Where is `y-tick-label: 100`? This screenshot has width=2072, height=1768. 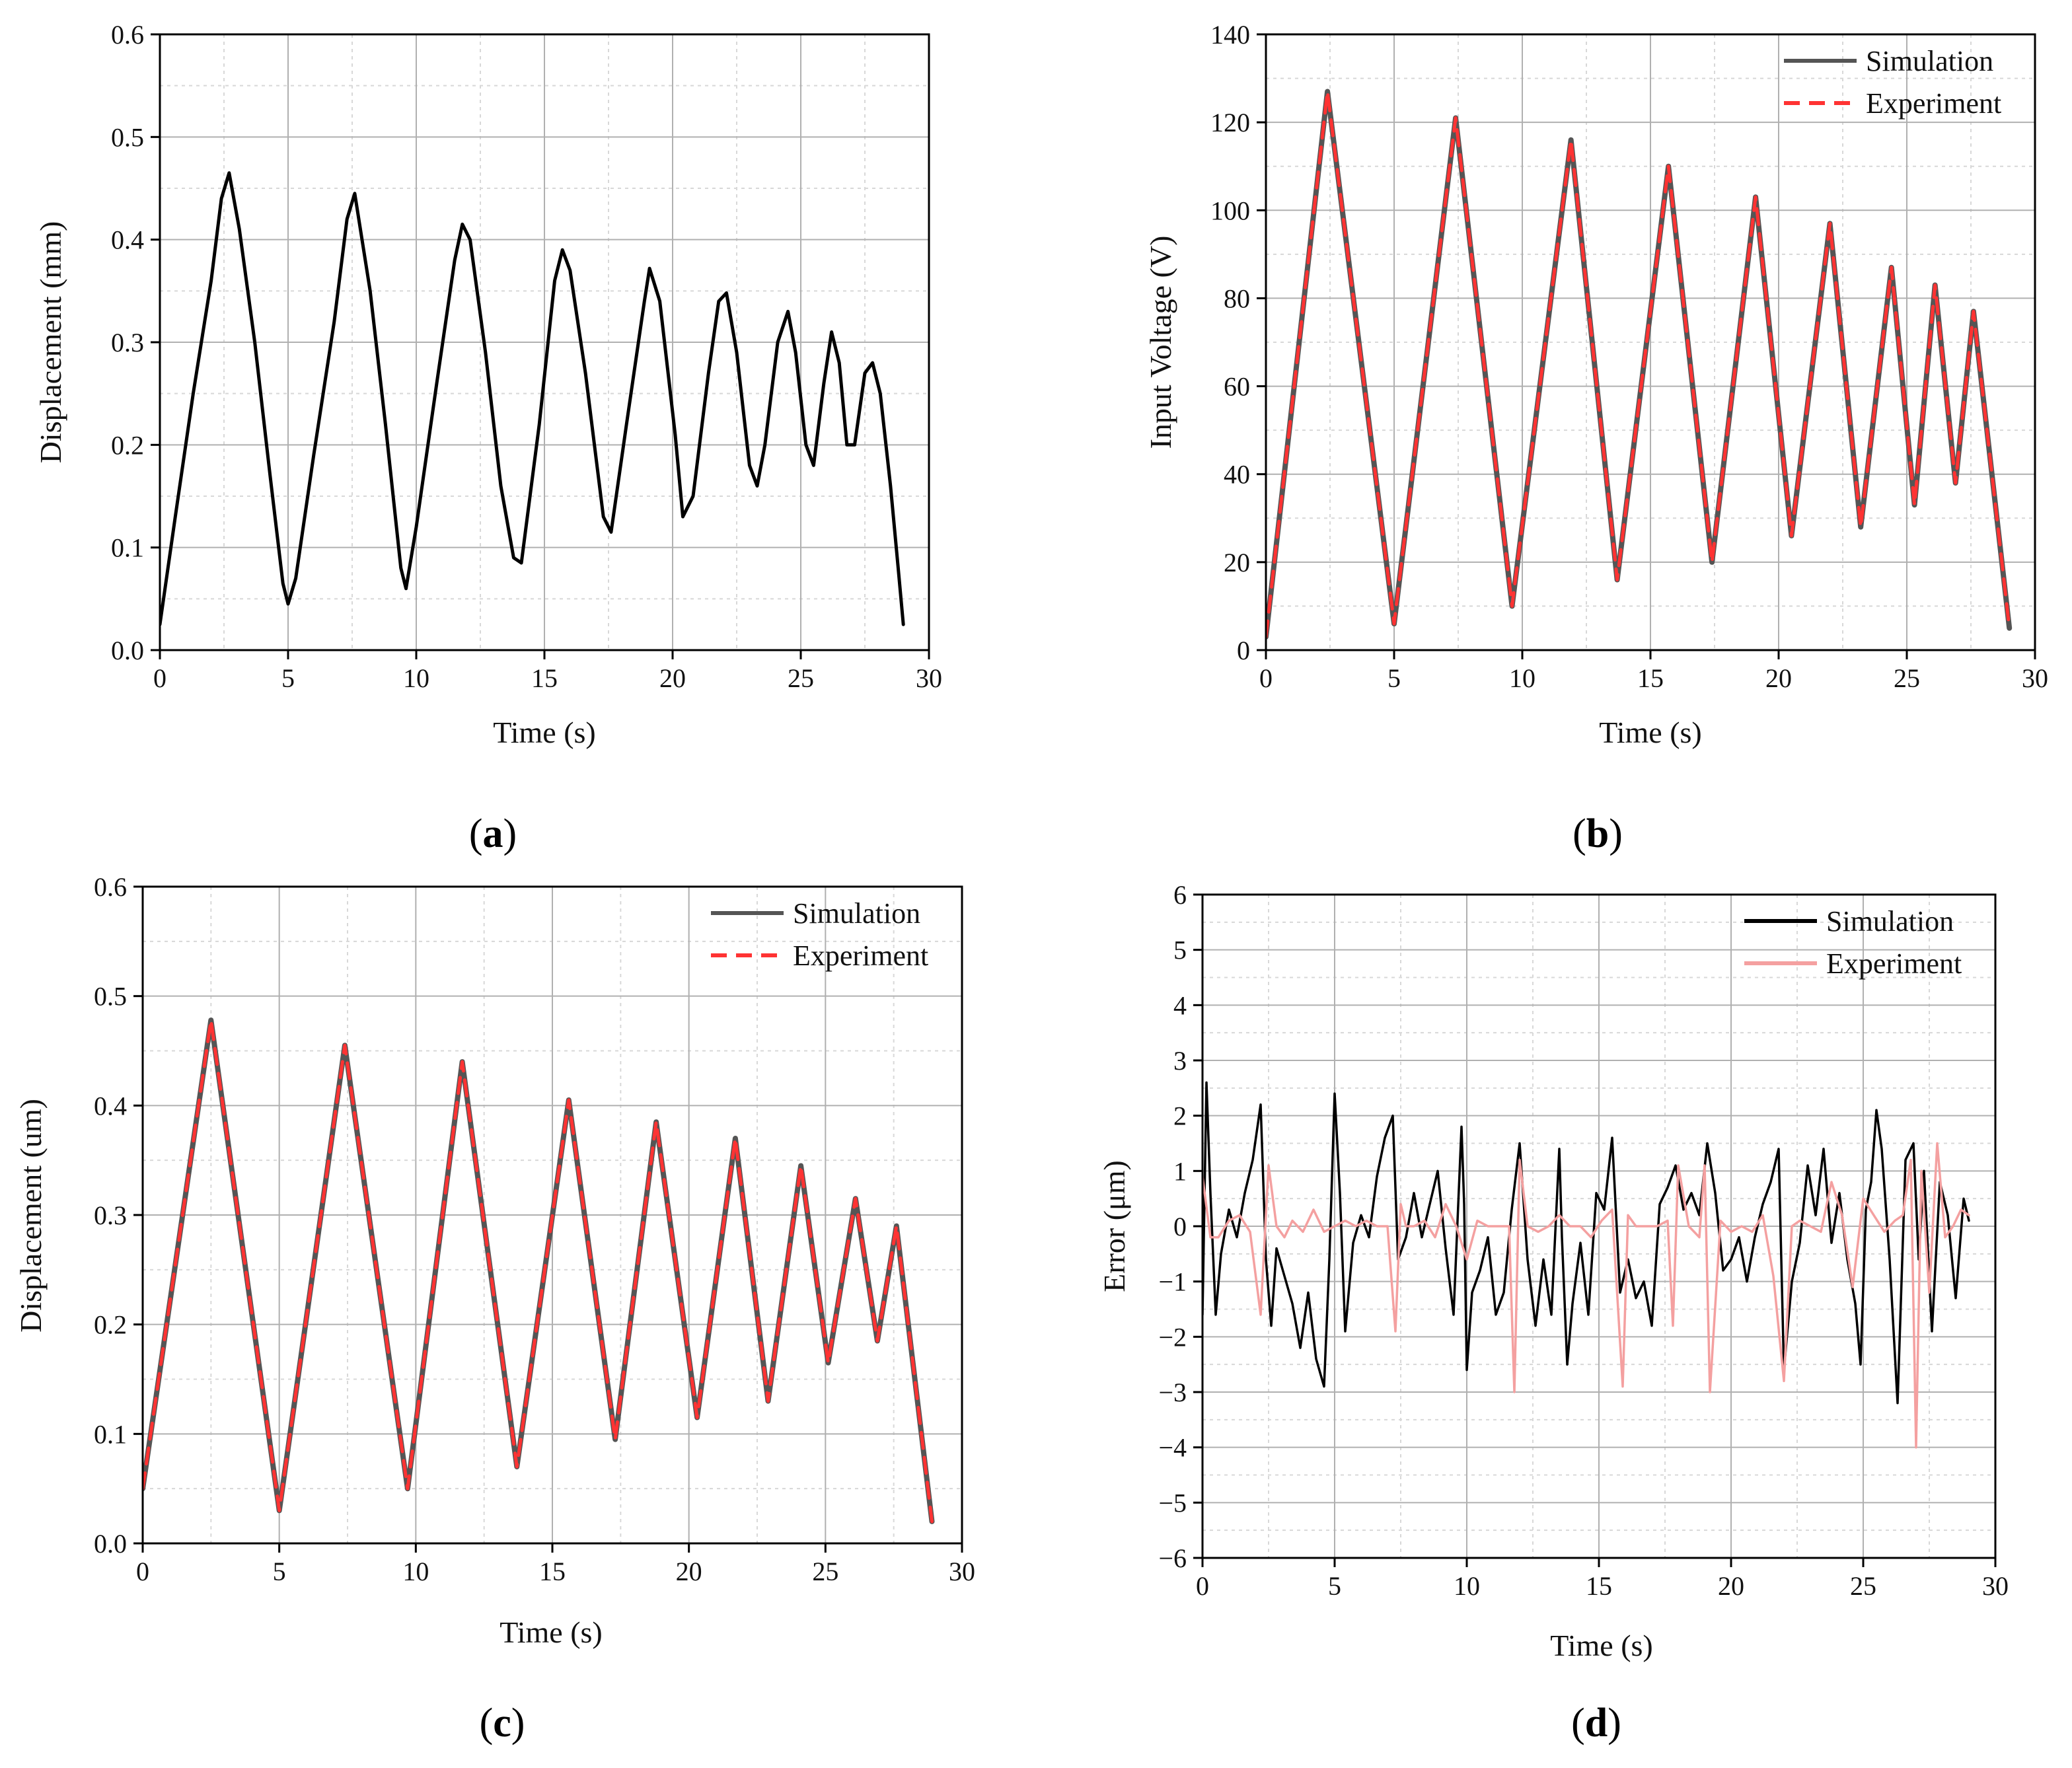
y-tick-label: 100 is located at coordinates (1230, 210).